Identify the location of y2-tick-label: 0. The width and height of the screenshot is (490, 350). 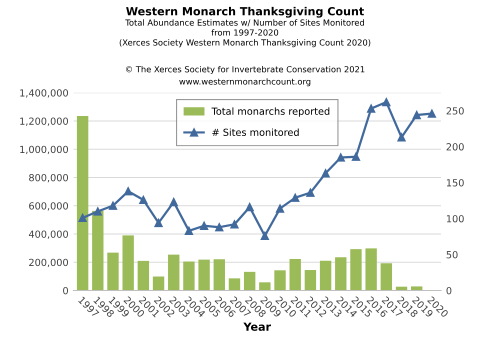
(449, 290).